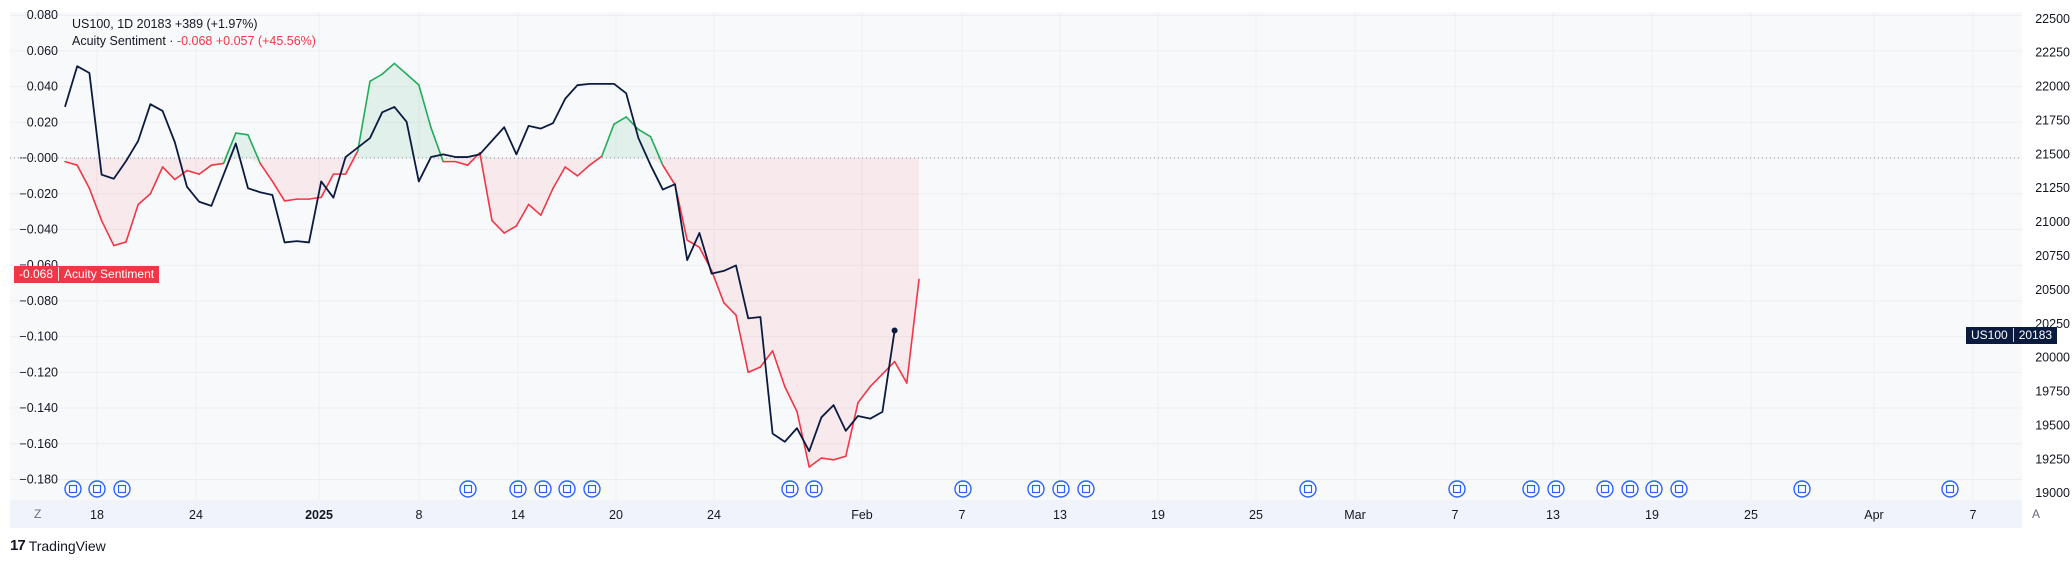 The height and width of the screenshot is (564, 2072). I want to click on a-label: A, so click(2036, 514).